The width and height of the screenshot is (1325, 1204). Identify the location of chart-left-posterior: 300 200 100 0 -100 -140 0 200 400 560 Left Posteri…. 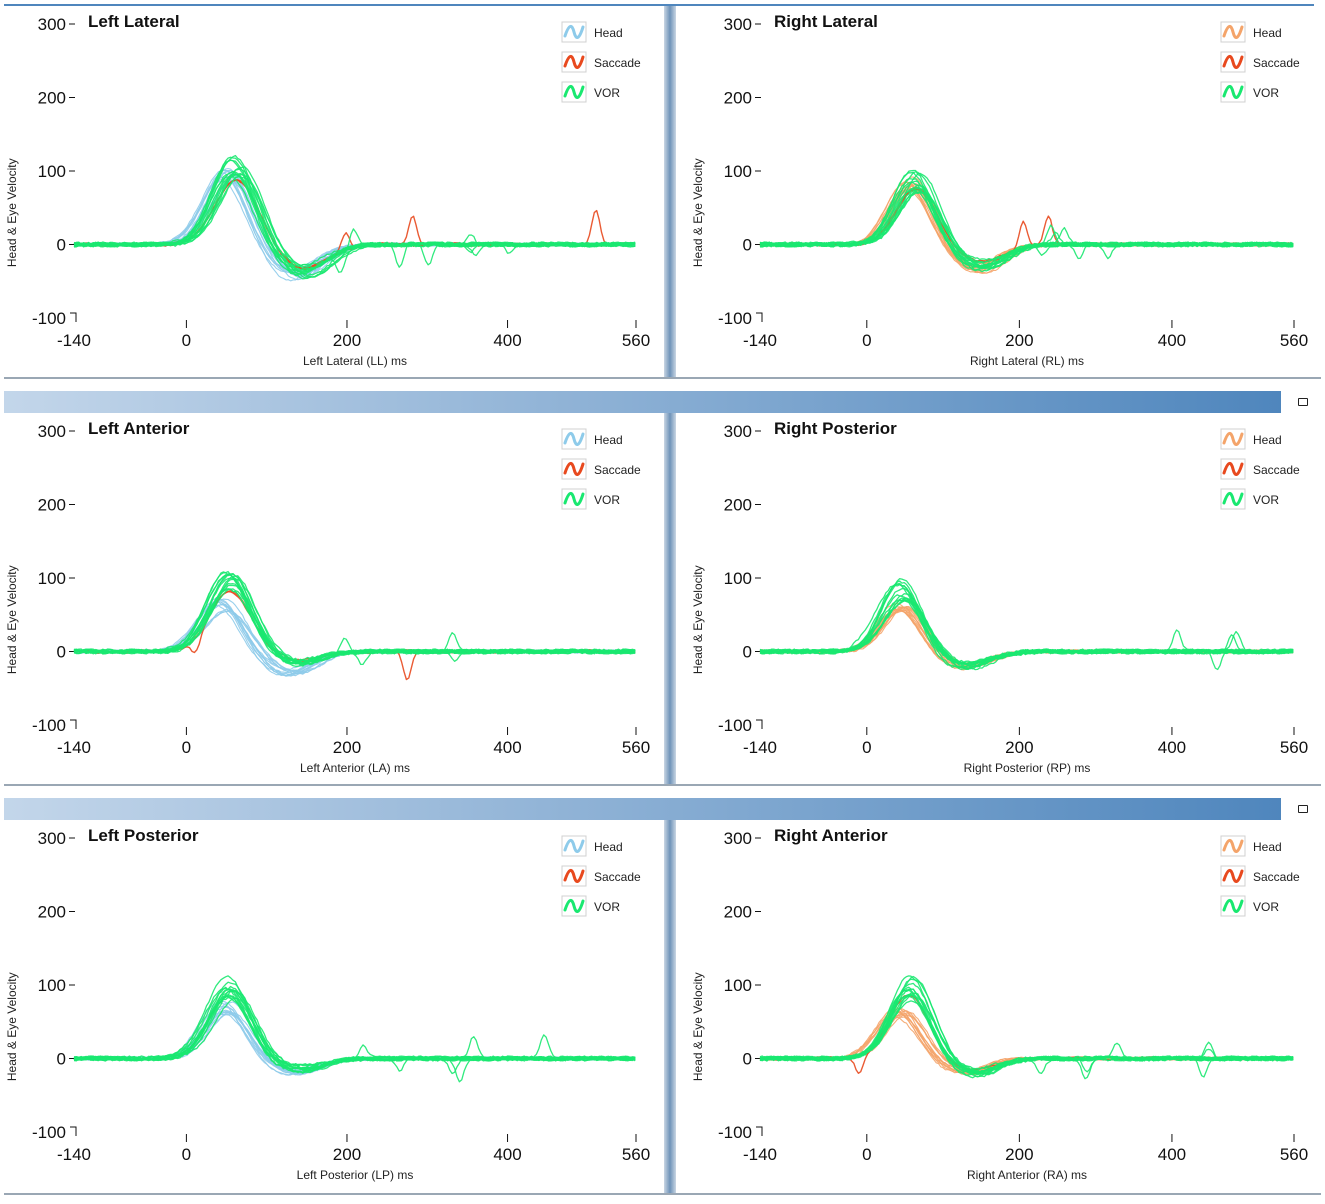
(327, 1004).